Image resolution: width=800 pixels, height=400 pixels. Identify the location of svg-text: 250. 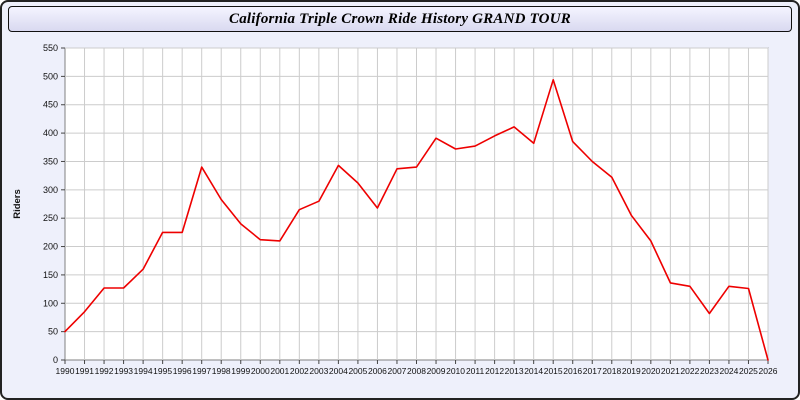
(50, 218).